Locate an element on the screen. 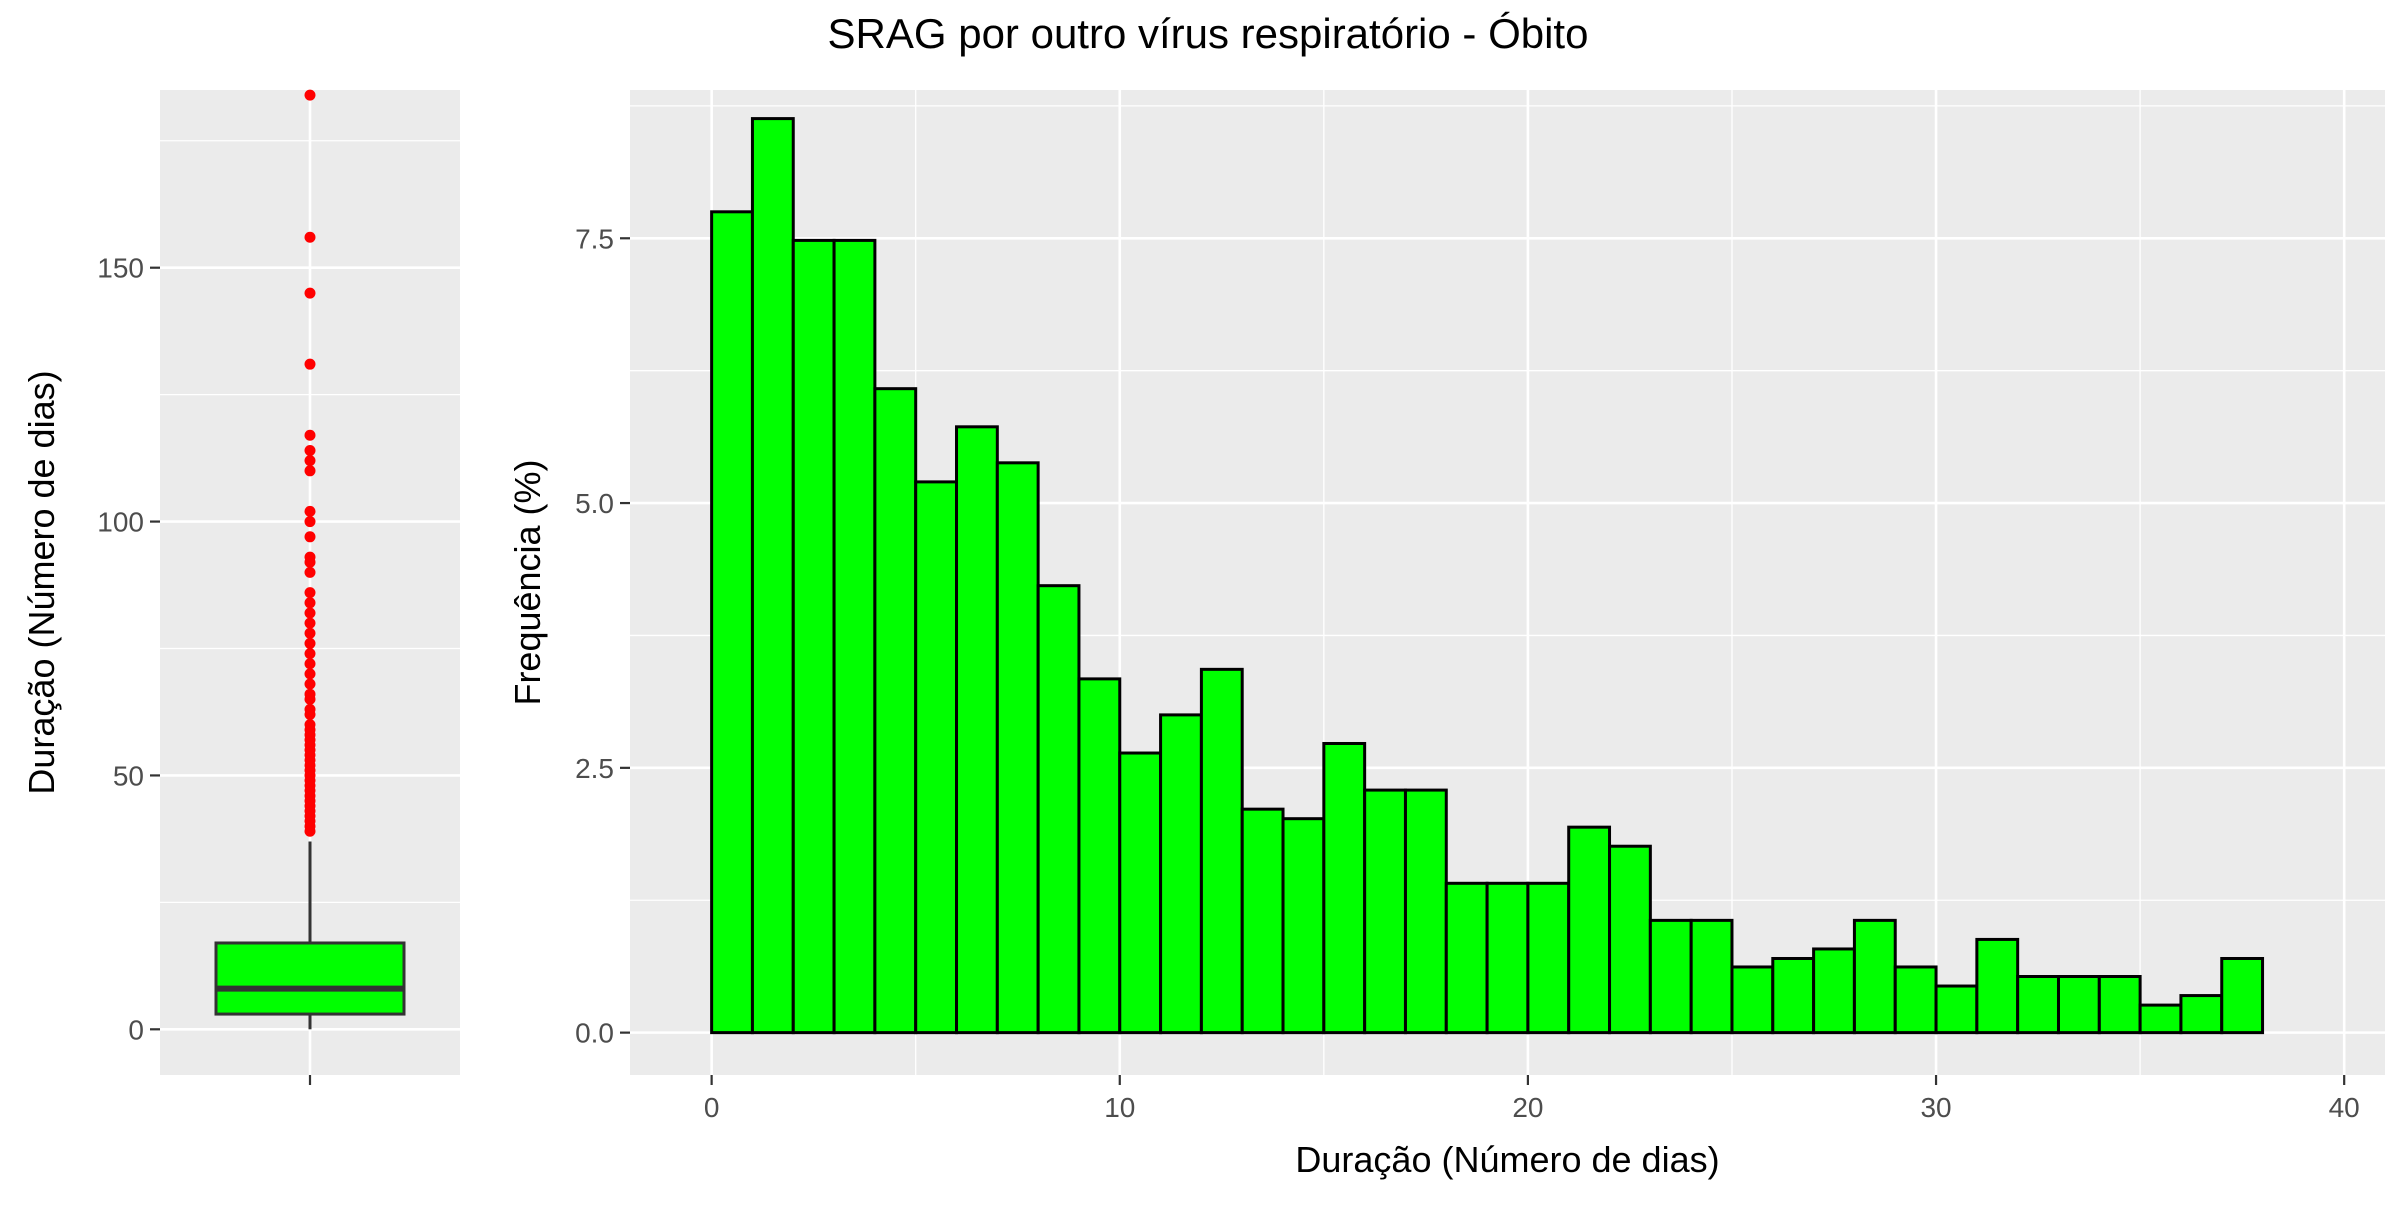 Image resolution: width=2400 pixels, height=1205 pixels. boxplot-y-tick-label: 50 is located at coordinates (128, 775).